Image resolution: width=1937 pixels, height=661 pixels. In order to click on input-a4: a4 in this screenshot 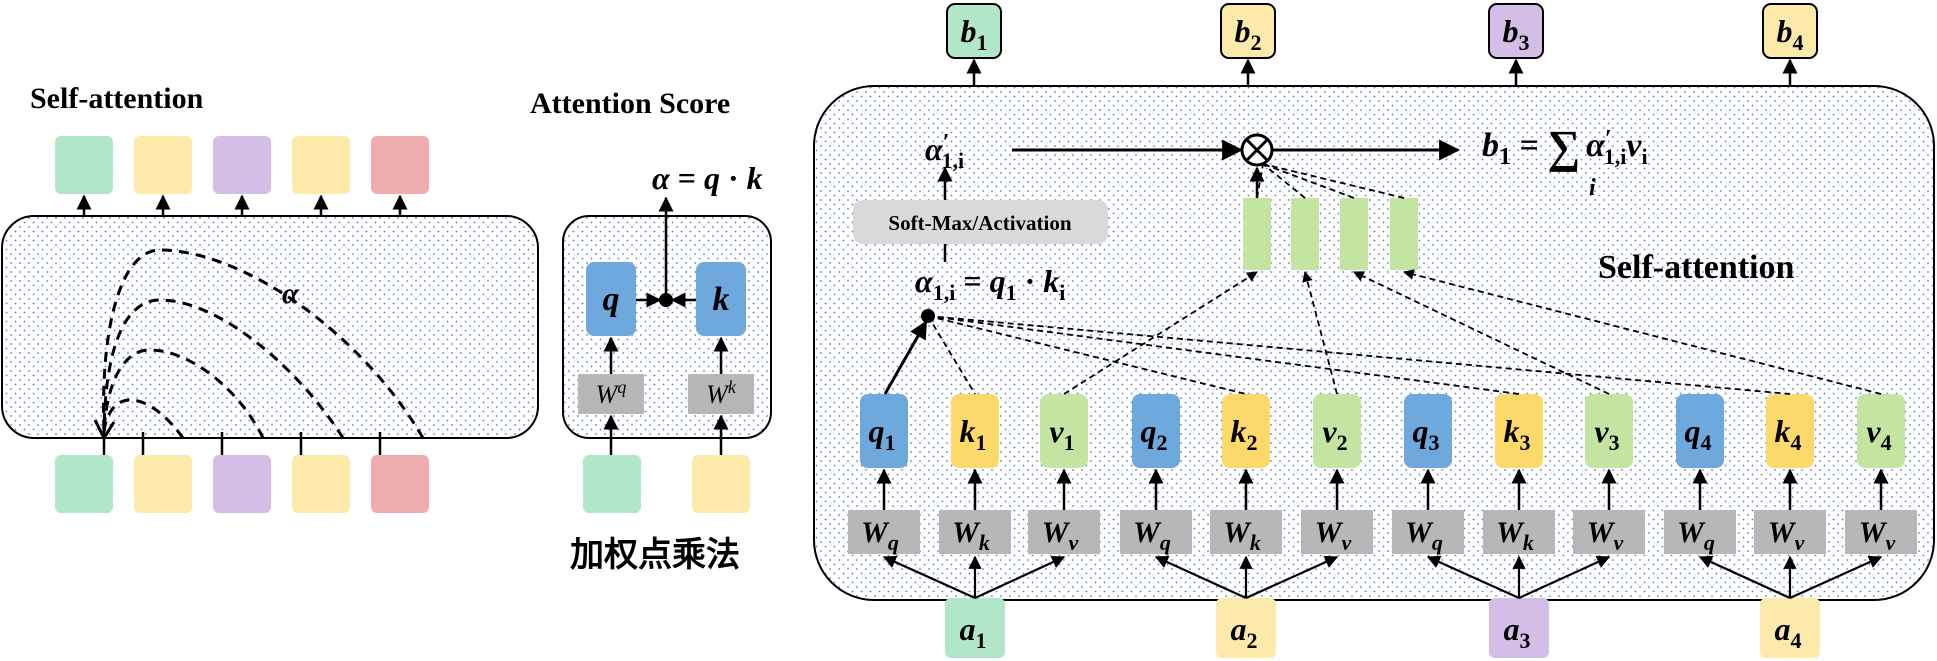, I will do `click(1790, 628)`.